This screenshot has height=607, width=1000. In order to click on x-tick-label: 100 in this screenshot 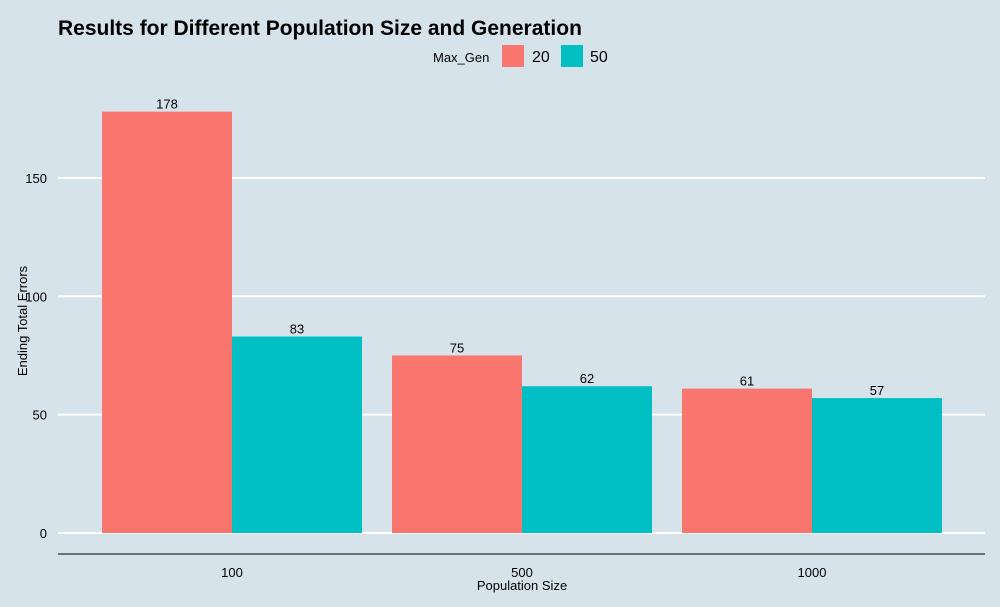, I will do `click(232, 572)`.